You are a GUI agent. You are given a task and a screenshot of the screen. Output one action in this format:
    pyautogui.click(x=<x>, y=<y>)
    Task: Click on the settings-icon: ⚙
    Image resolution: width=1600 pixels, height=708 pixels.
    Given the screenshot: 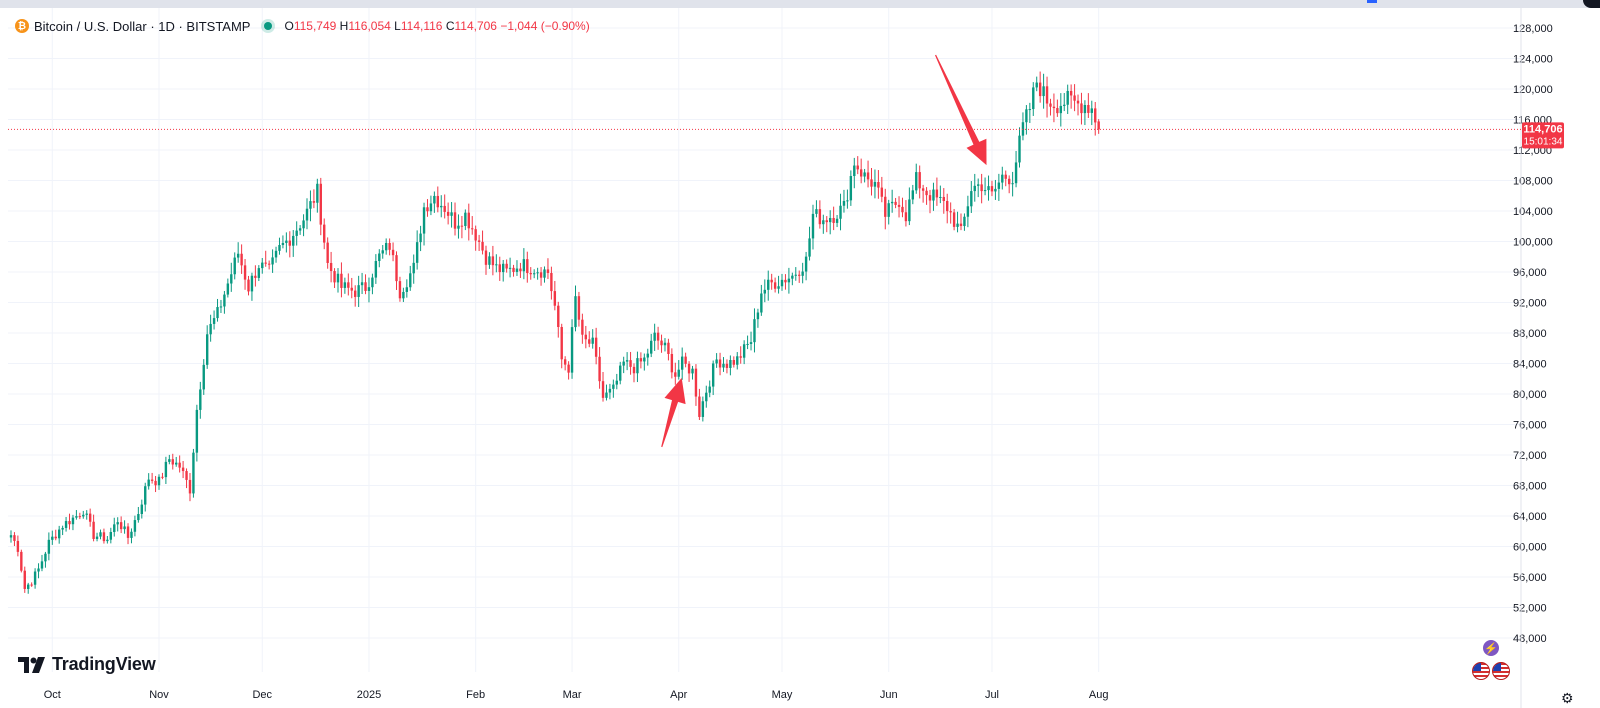 What is the action you would take?
    pyautogui.click(x=1567, y=698)
    